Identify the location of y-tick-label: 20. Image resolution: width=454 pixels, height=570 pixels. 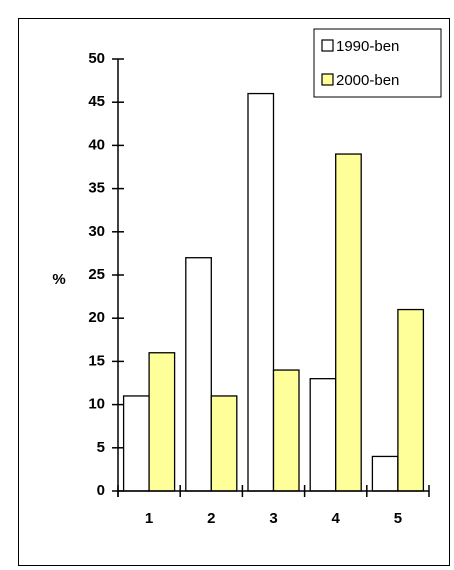
(96, 317).